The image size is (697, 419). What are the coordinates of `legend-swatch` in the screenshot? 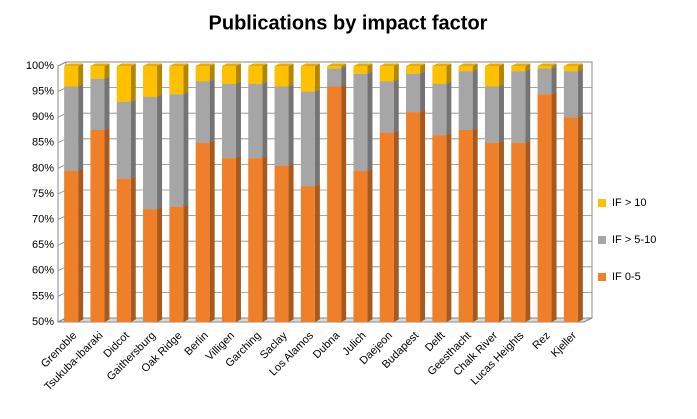 It's located at (602, 240).